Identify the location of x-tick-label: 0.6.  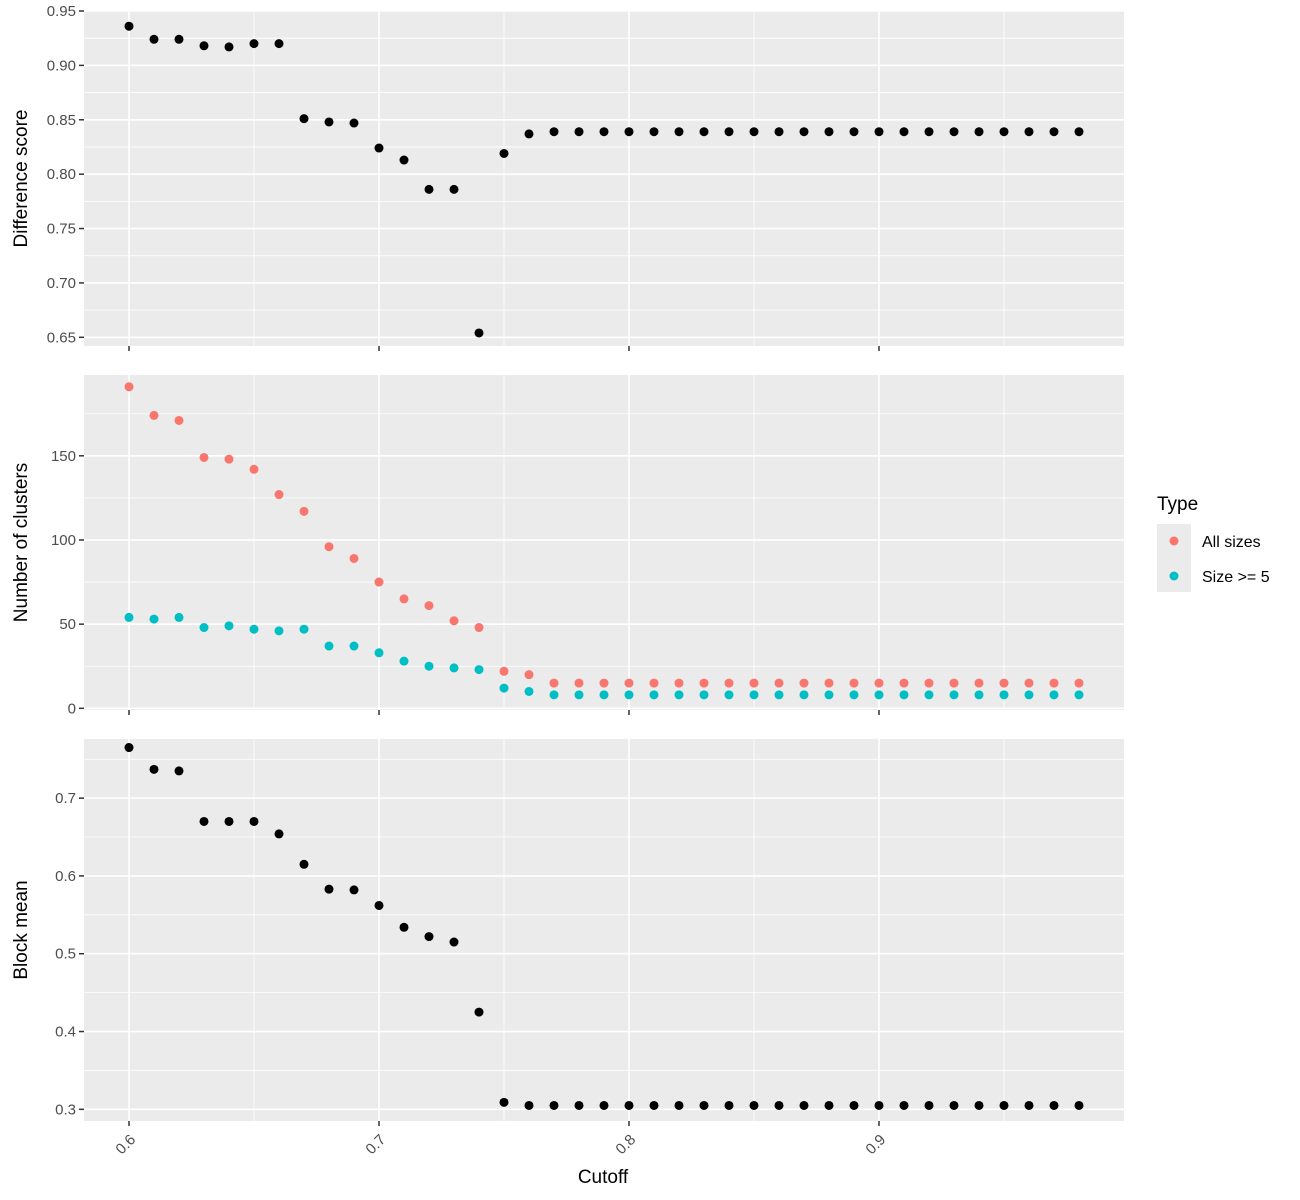
(125, 1144).